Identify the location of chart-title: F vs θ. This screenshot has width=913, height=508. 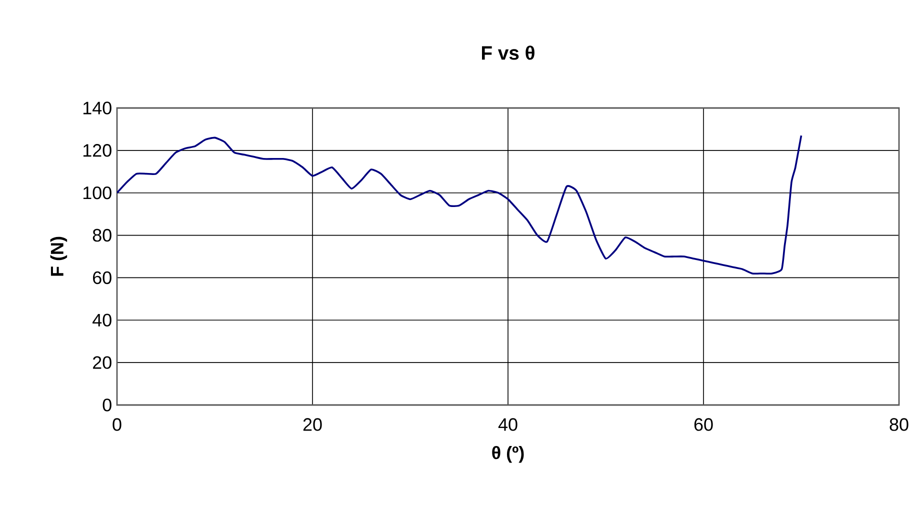
(508, 53).